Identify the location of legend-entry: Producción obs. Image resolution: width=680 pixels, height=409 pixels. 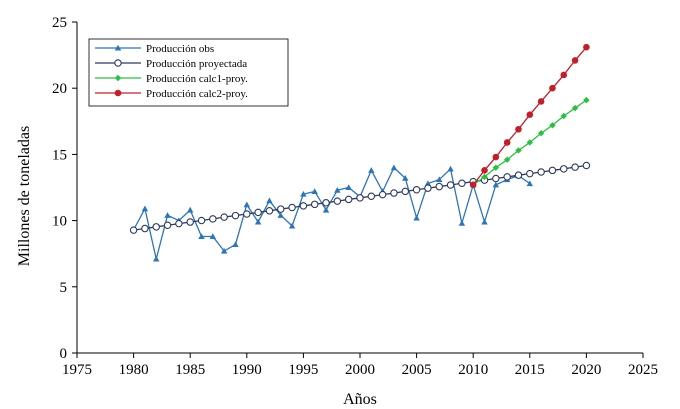
(154, 49).